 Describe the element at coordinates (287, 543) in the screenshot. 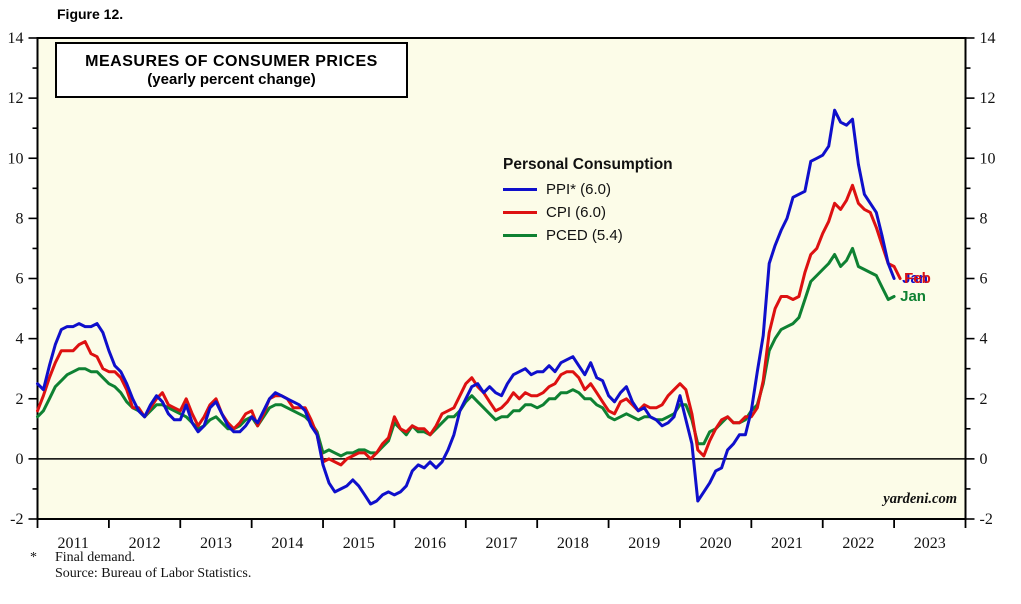

I see `x-axis-year-label: 2014` at that location.